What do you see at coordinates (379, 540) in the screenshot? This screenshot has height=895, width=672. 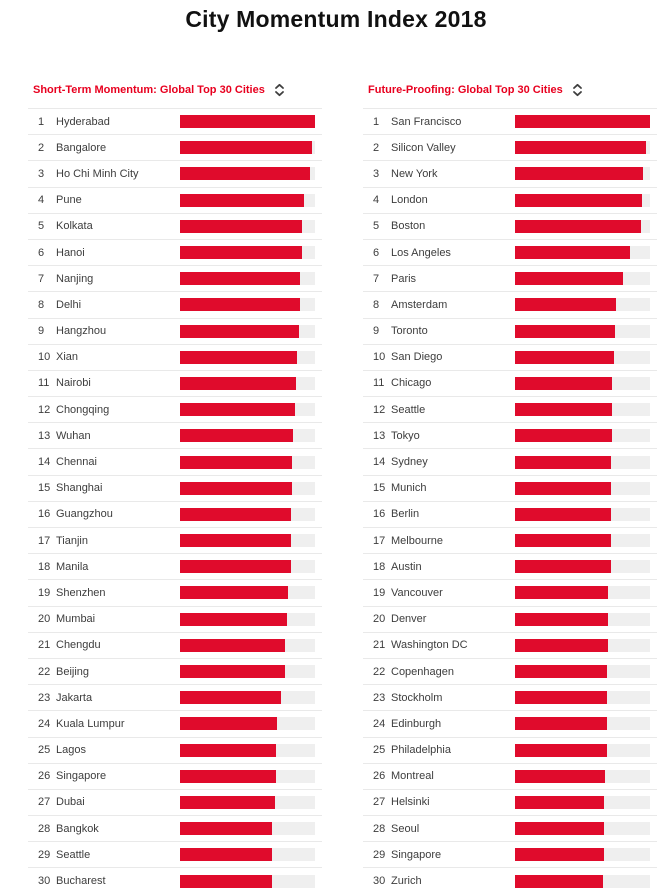 I see `rank-label: 17` at bounding box center [379, 540].